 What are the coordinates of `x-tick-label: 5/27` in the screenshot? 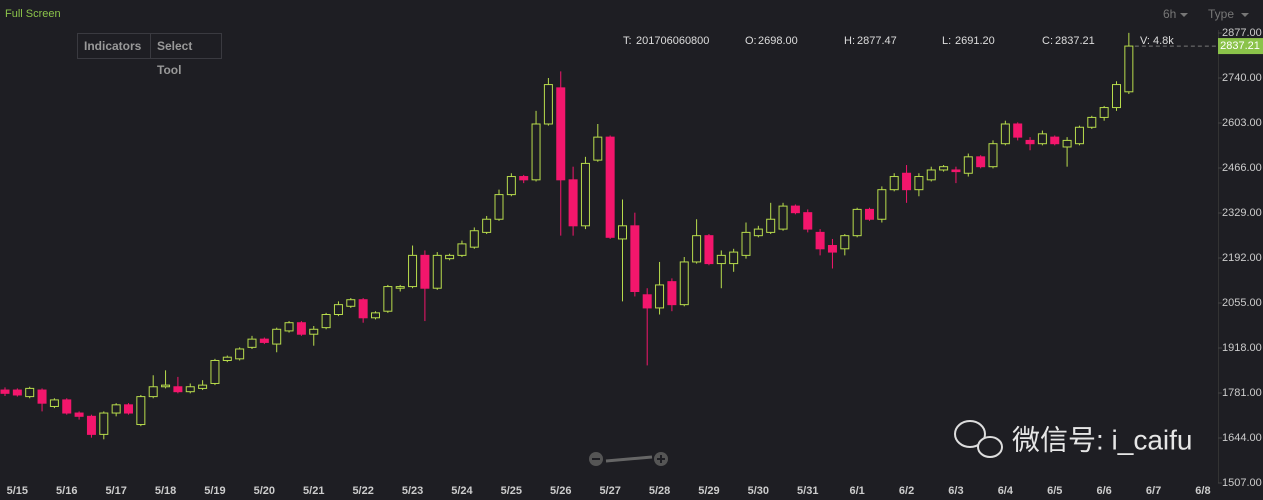 It's located at (609, 491).